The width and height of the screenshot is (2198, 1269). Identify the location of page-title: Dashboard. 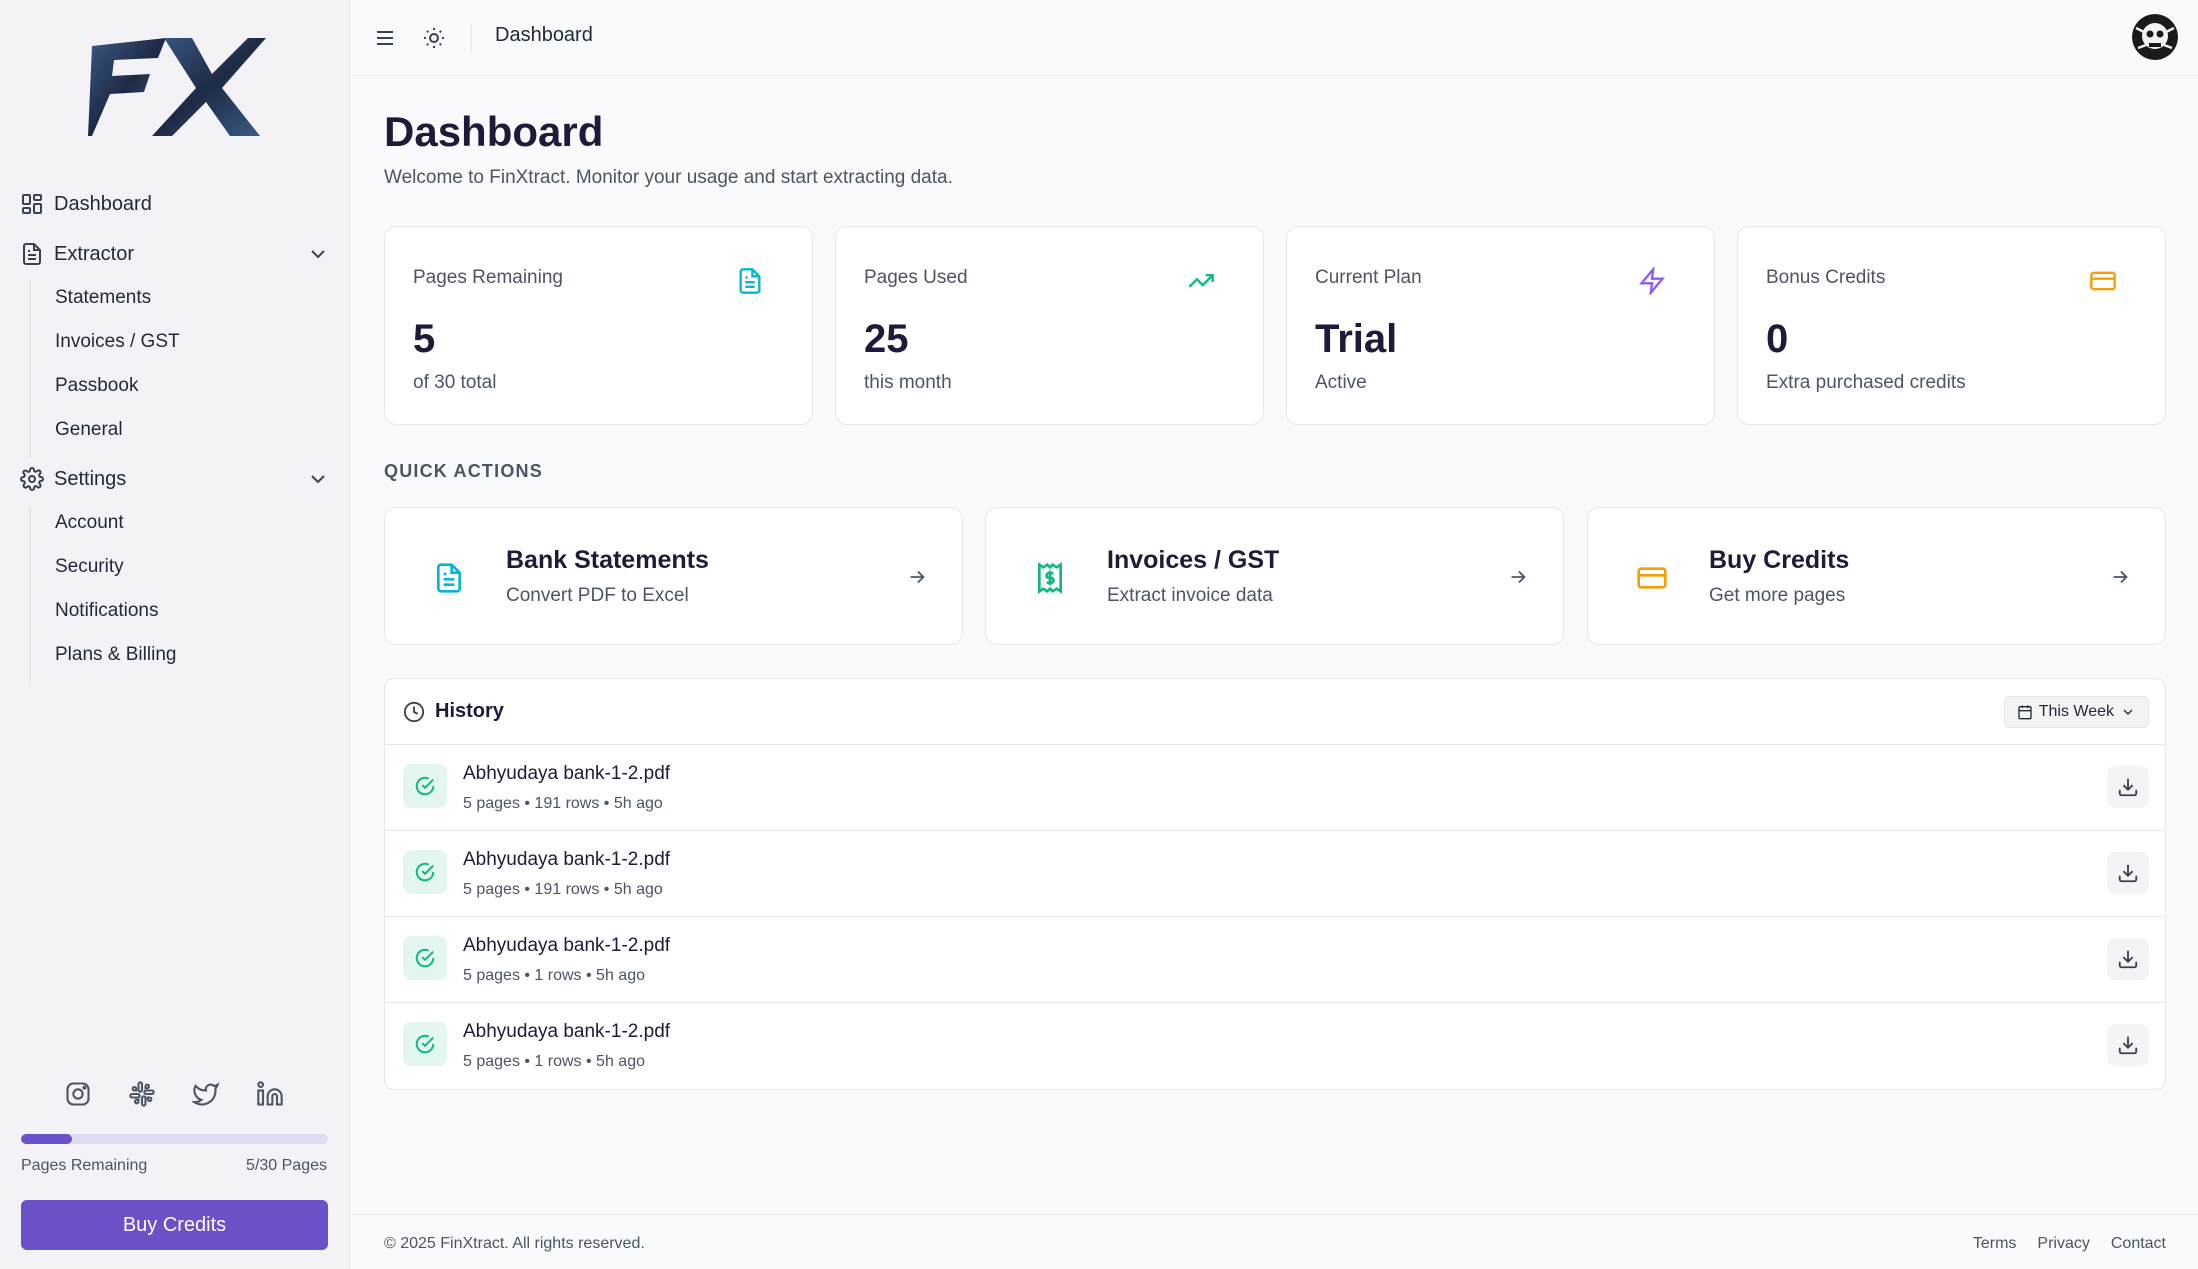
(494, 131).